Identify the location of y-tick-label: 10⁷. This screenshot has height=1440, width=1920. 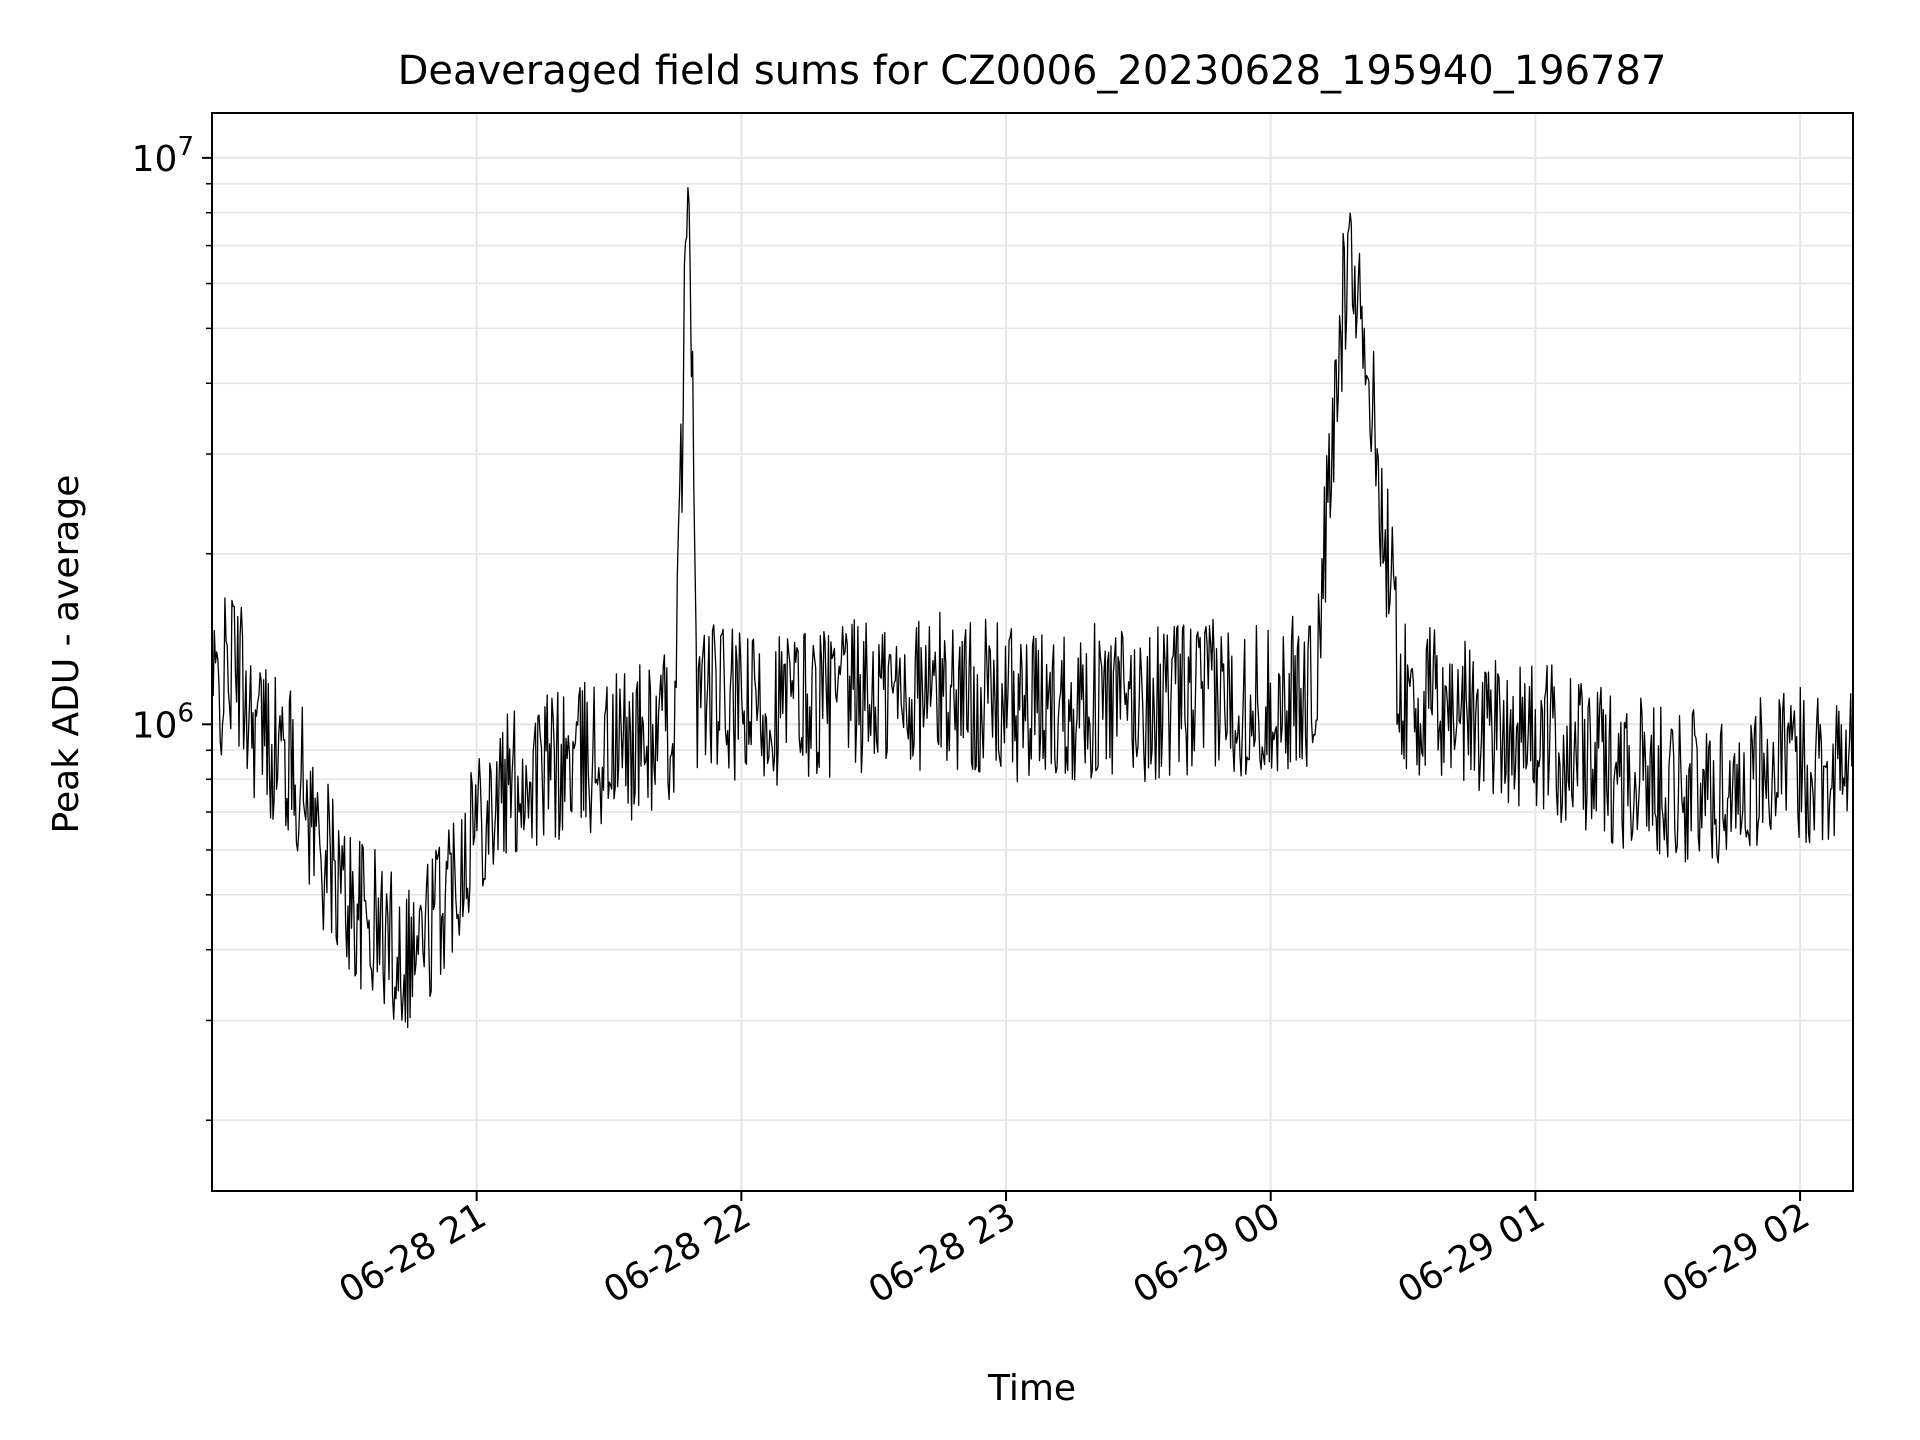
(163, 156).